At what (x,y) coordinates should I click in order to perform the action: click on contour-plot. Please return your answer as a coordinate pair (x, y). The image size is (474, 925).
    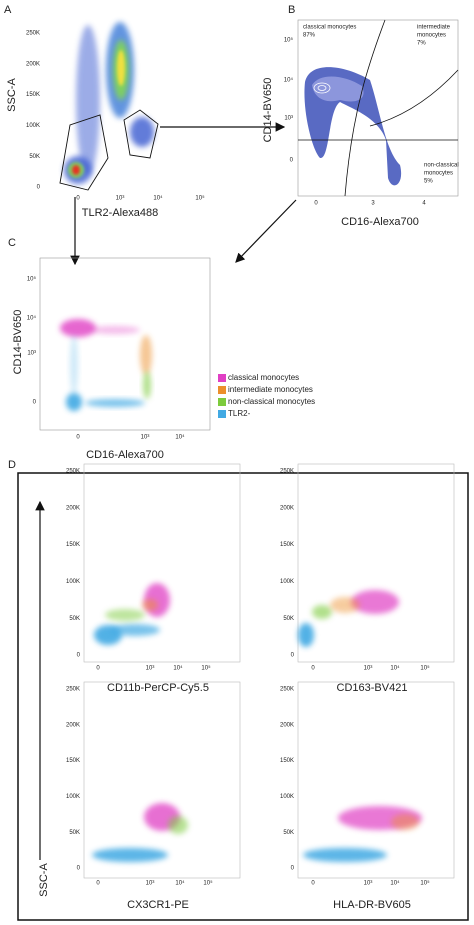
    Looking at the image, I should click on (378, 108).